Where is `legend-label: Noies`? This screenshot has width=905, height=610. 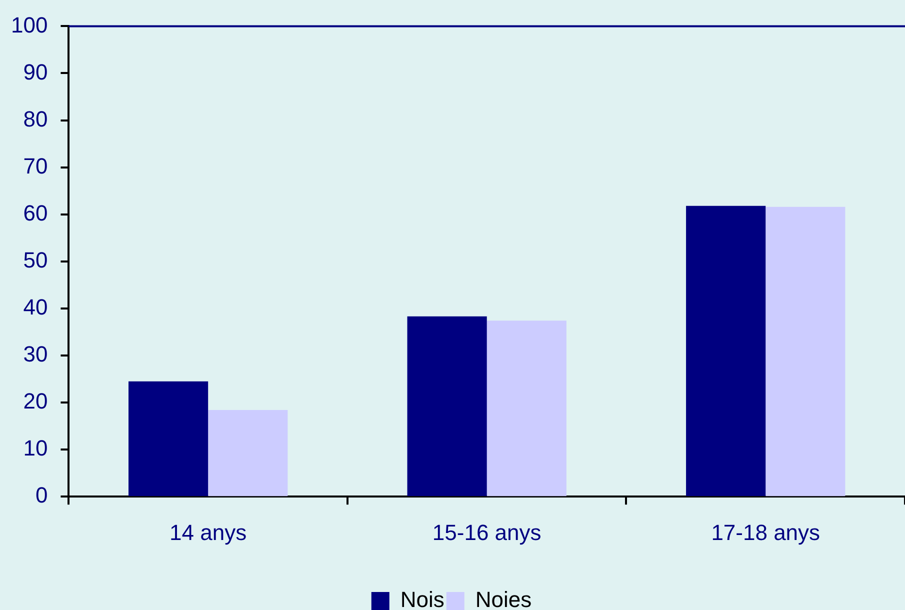
legend-label: Noies is located at coordinates (503, 598).